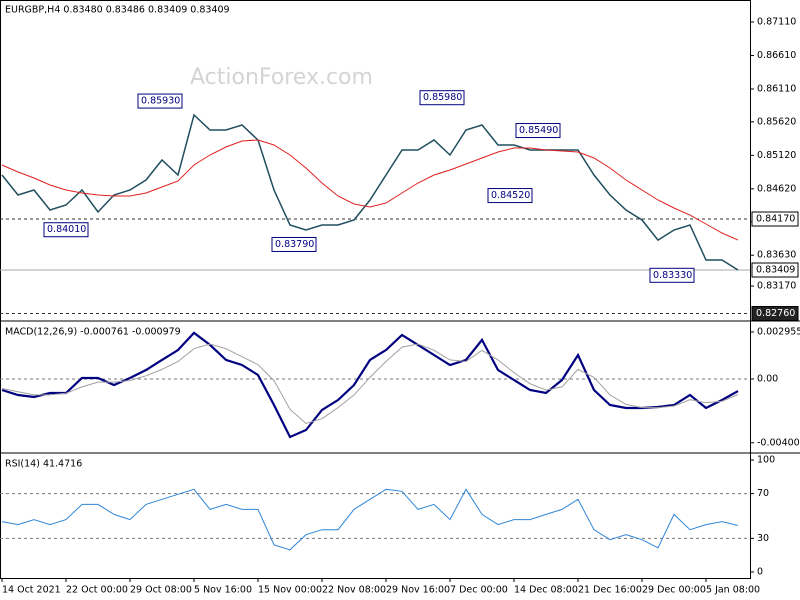  What do you see at coordinates (354, 590) in the screenshot?
I see `x-tick-label: 22 Nov 08:00` at bounding box center [354, 590].